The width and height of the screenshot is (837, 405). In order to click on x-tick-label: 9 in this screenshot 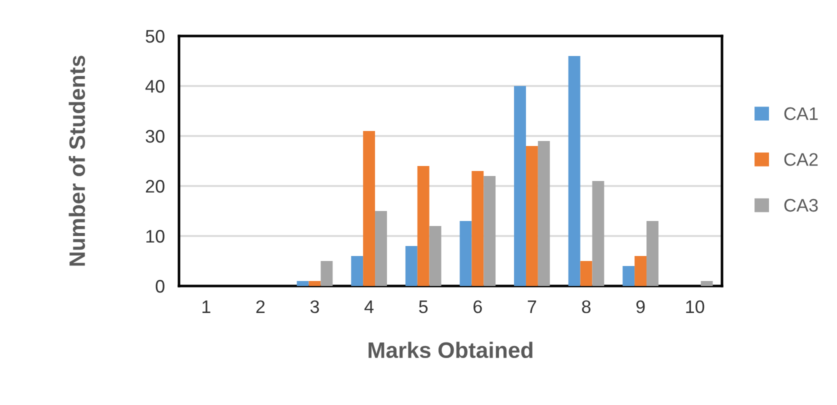, I will do `click(640, 307)`.